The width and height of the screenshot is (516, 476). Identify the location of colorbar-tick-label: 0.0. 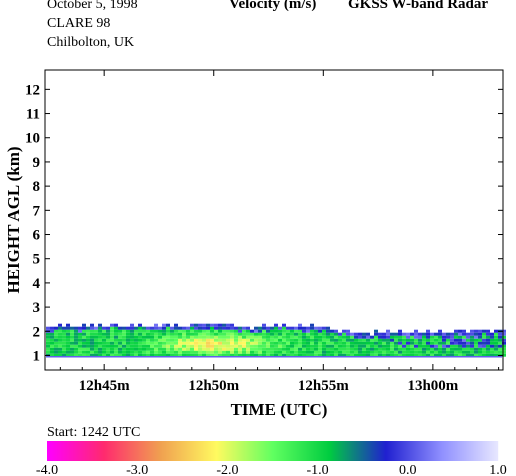
(408, 469).